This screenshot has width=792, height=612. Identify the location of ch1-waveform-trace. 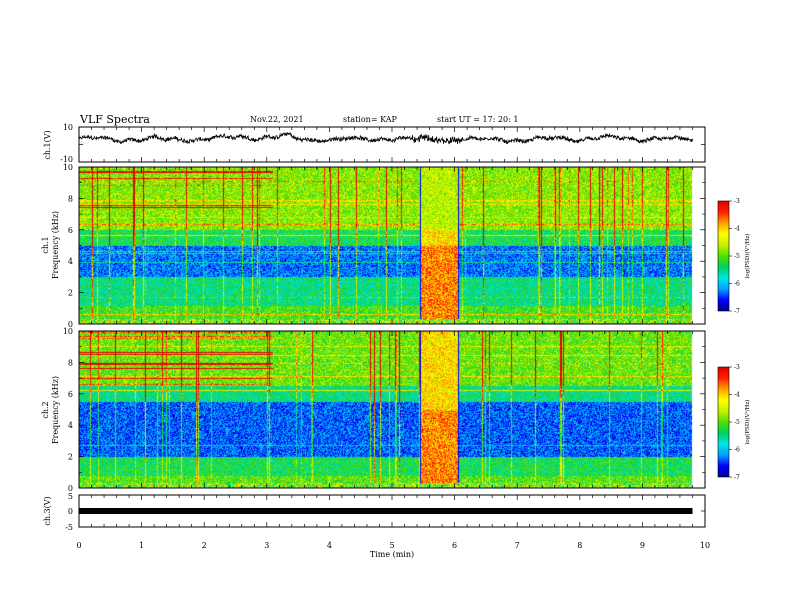
(385, 138).